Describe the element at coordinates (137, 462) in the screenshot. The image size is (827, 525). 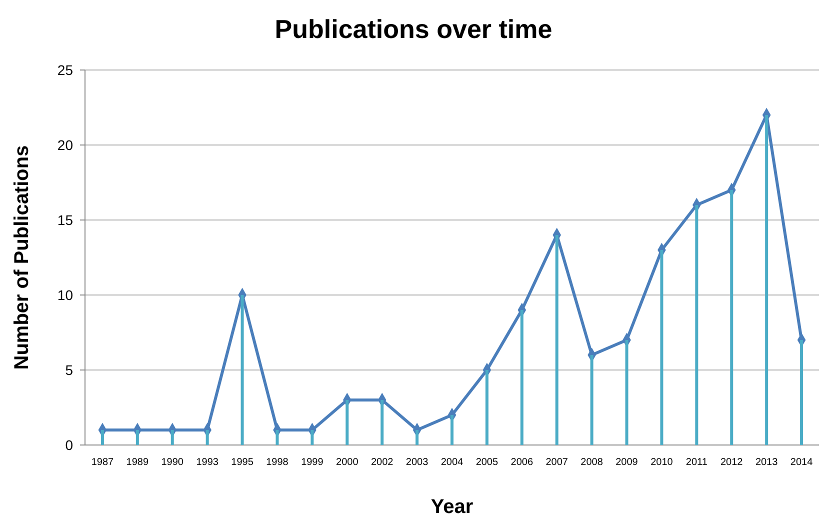
I see `x-tick-label: 1989` at that location.